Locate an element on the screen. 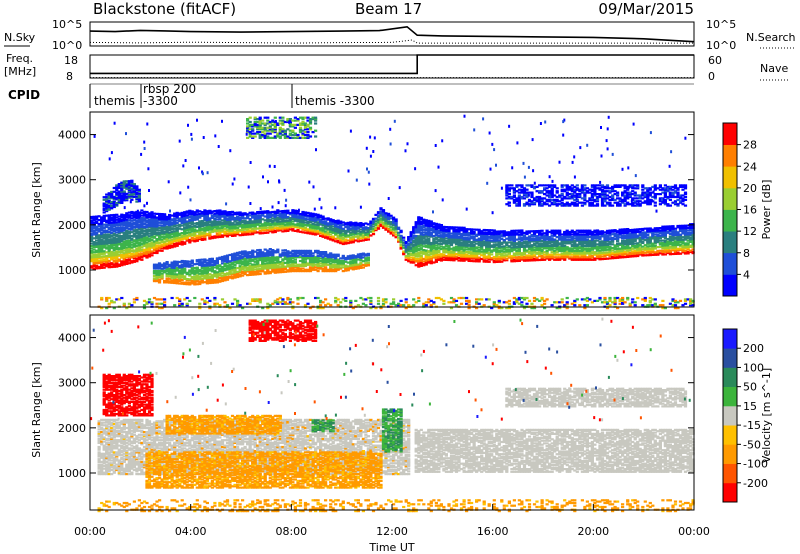  noise-panel: N.Sky 10^5 10^0 10^5 10^0 N.Search is located at coordinates (400, 35).